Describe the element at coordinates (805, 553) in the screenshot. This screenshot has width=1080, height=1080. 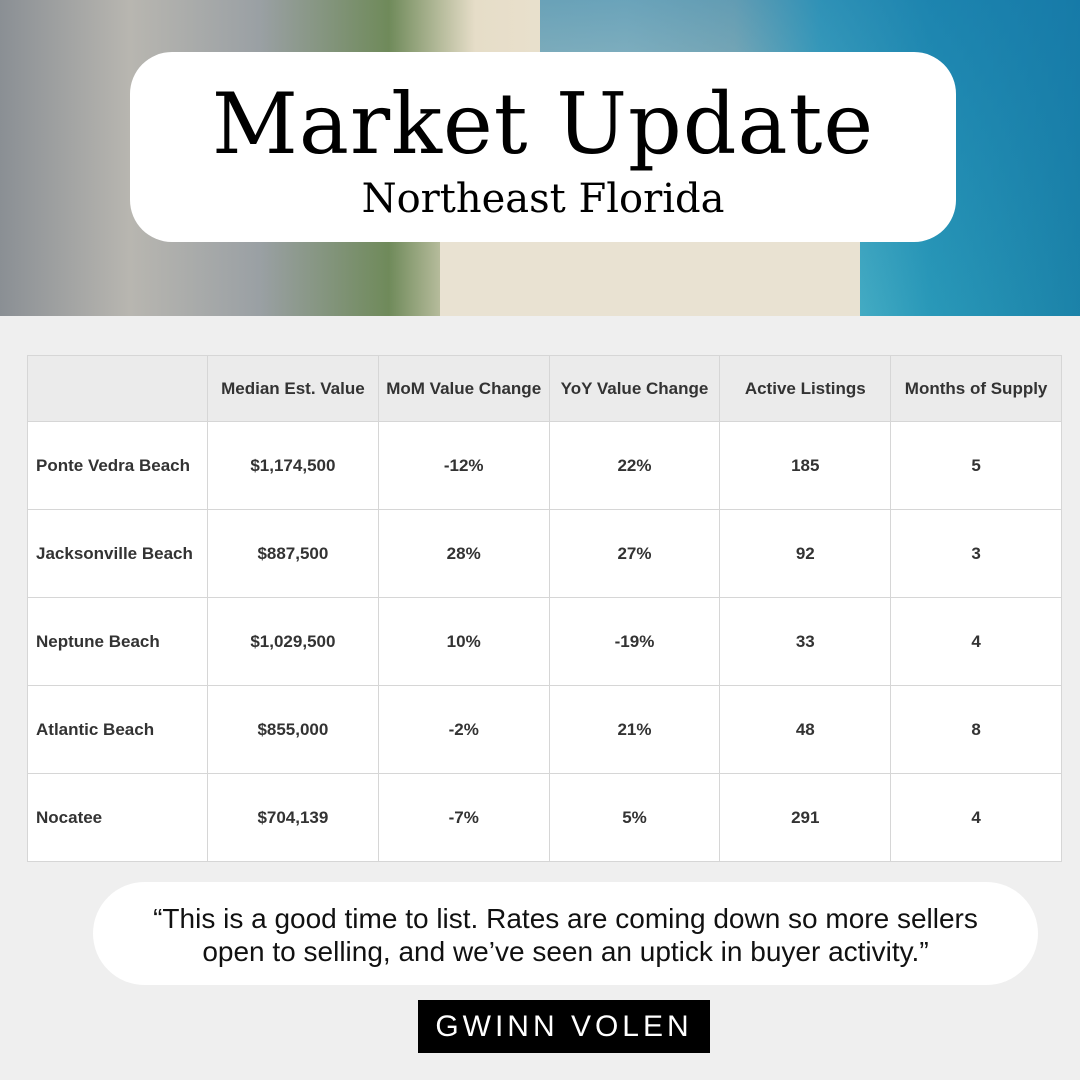
I see `table-cell: 92` at that location.